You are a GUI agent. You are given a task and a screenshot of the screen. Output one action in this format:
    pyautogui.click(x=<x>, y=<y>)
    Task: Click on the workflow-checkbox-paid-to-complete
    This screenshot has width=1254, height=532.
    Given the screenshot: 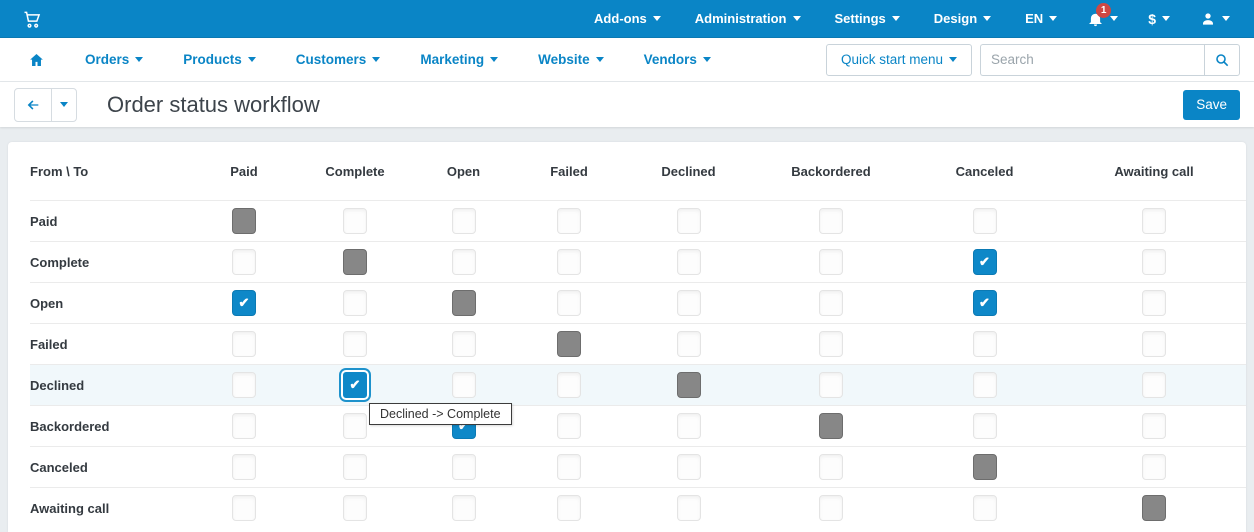 What is the action you would take?
    pyautogui.click(x=355, y=221)
    